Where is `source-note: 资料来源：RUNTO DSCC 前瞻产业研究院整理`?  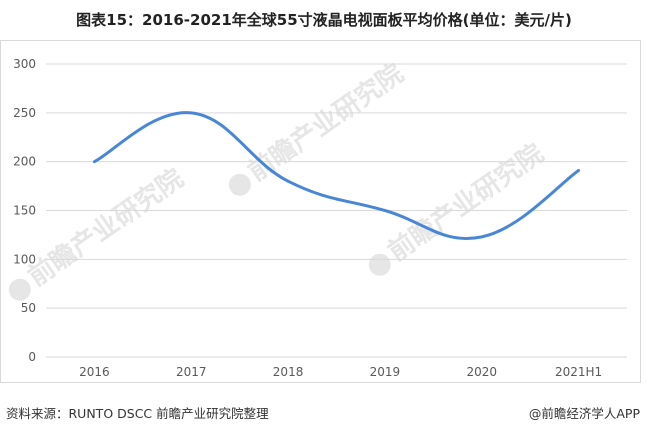
source-note: 资料来源：RUNTO DSCC 前瞻产业研究院整理 is located at coordinates (137, 413).